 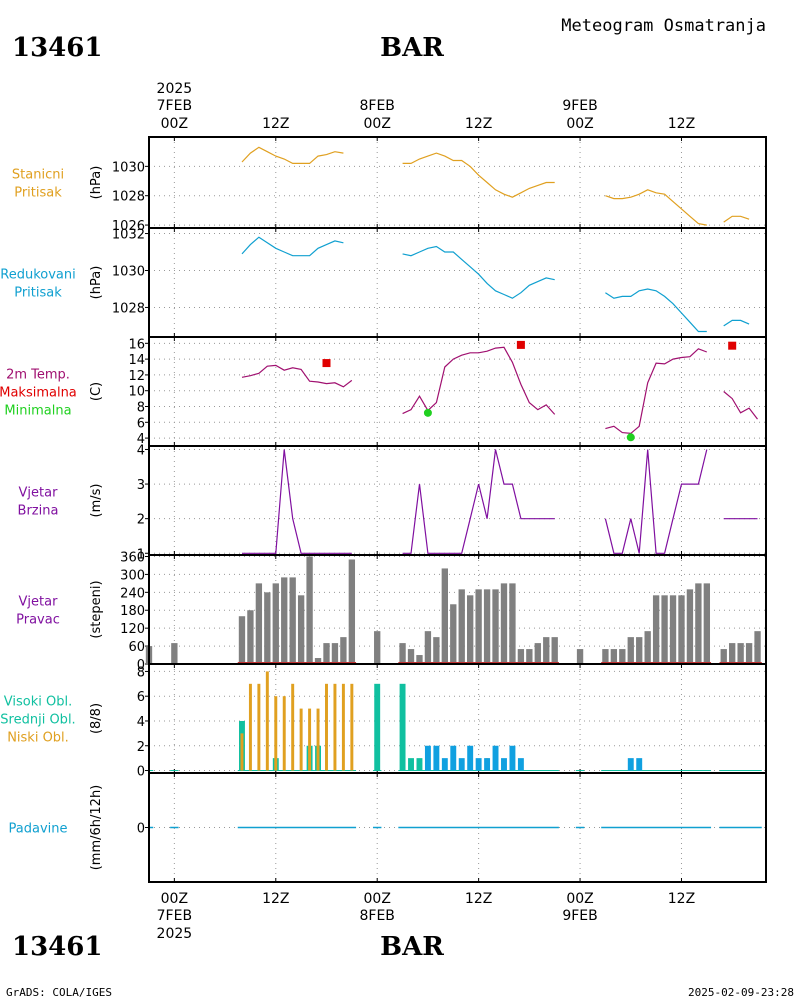 I want to click on day-label-top: 7FEB, so click(x=174, y=106).